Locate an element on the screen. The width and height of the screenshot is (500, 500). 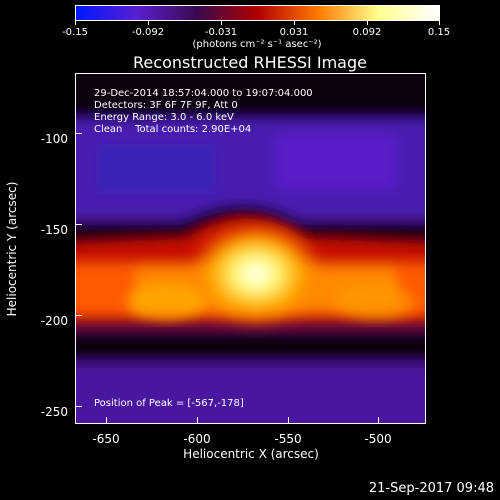
colorbar-tick-label: 0.15 is located at coordinates (439, 32).